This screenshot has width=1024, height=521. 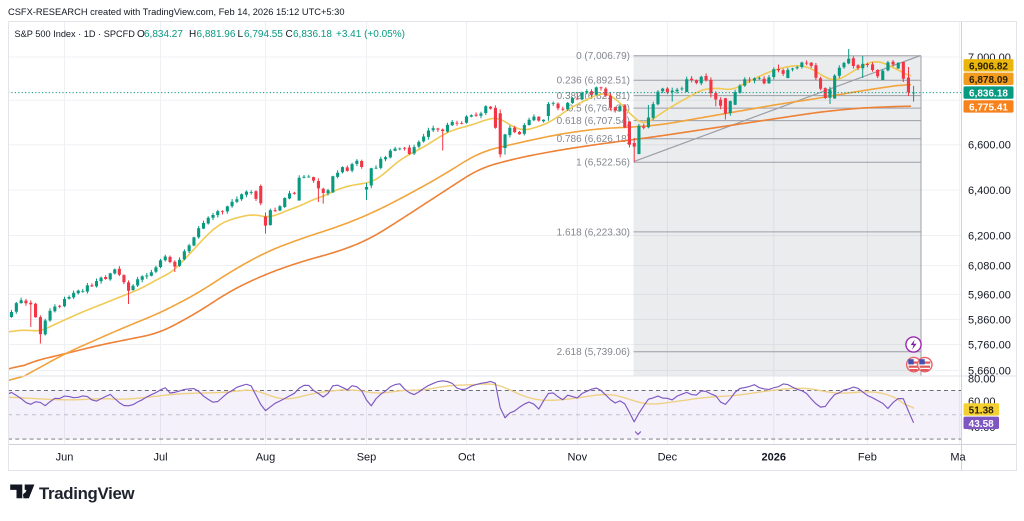 I want to click on svg-text: 5,660.00, so click(x=989, y=371).